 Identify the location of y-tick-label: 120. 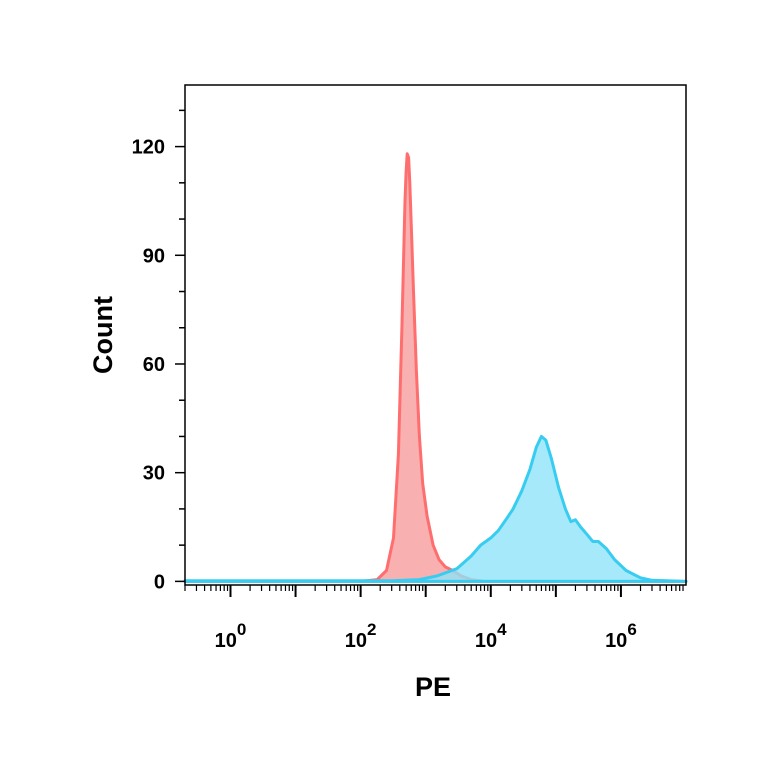
(148, 148).